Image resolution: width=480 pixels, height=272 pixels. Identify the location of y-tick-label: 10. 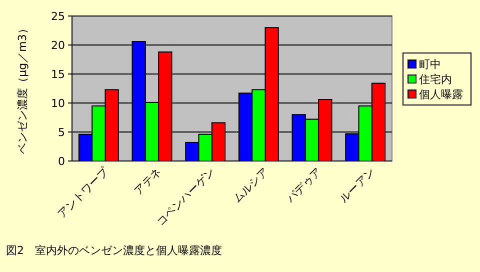
(58, 103).